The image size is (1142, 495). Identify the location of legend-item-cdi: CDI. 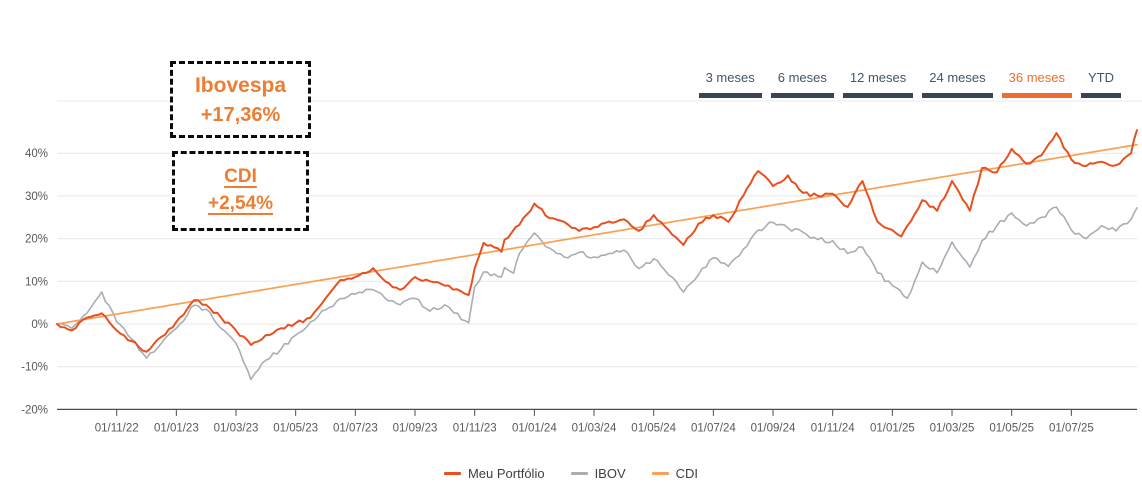
(675, 473).